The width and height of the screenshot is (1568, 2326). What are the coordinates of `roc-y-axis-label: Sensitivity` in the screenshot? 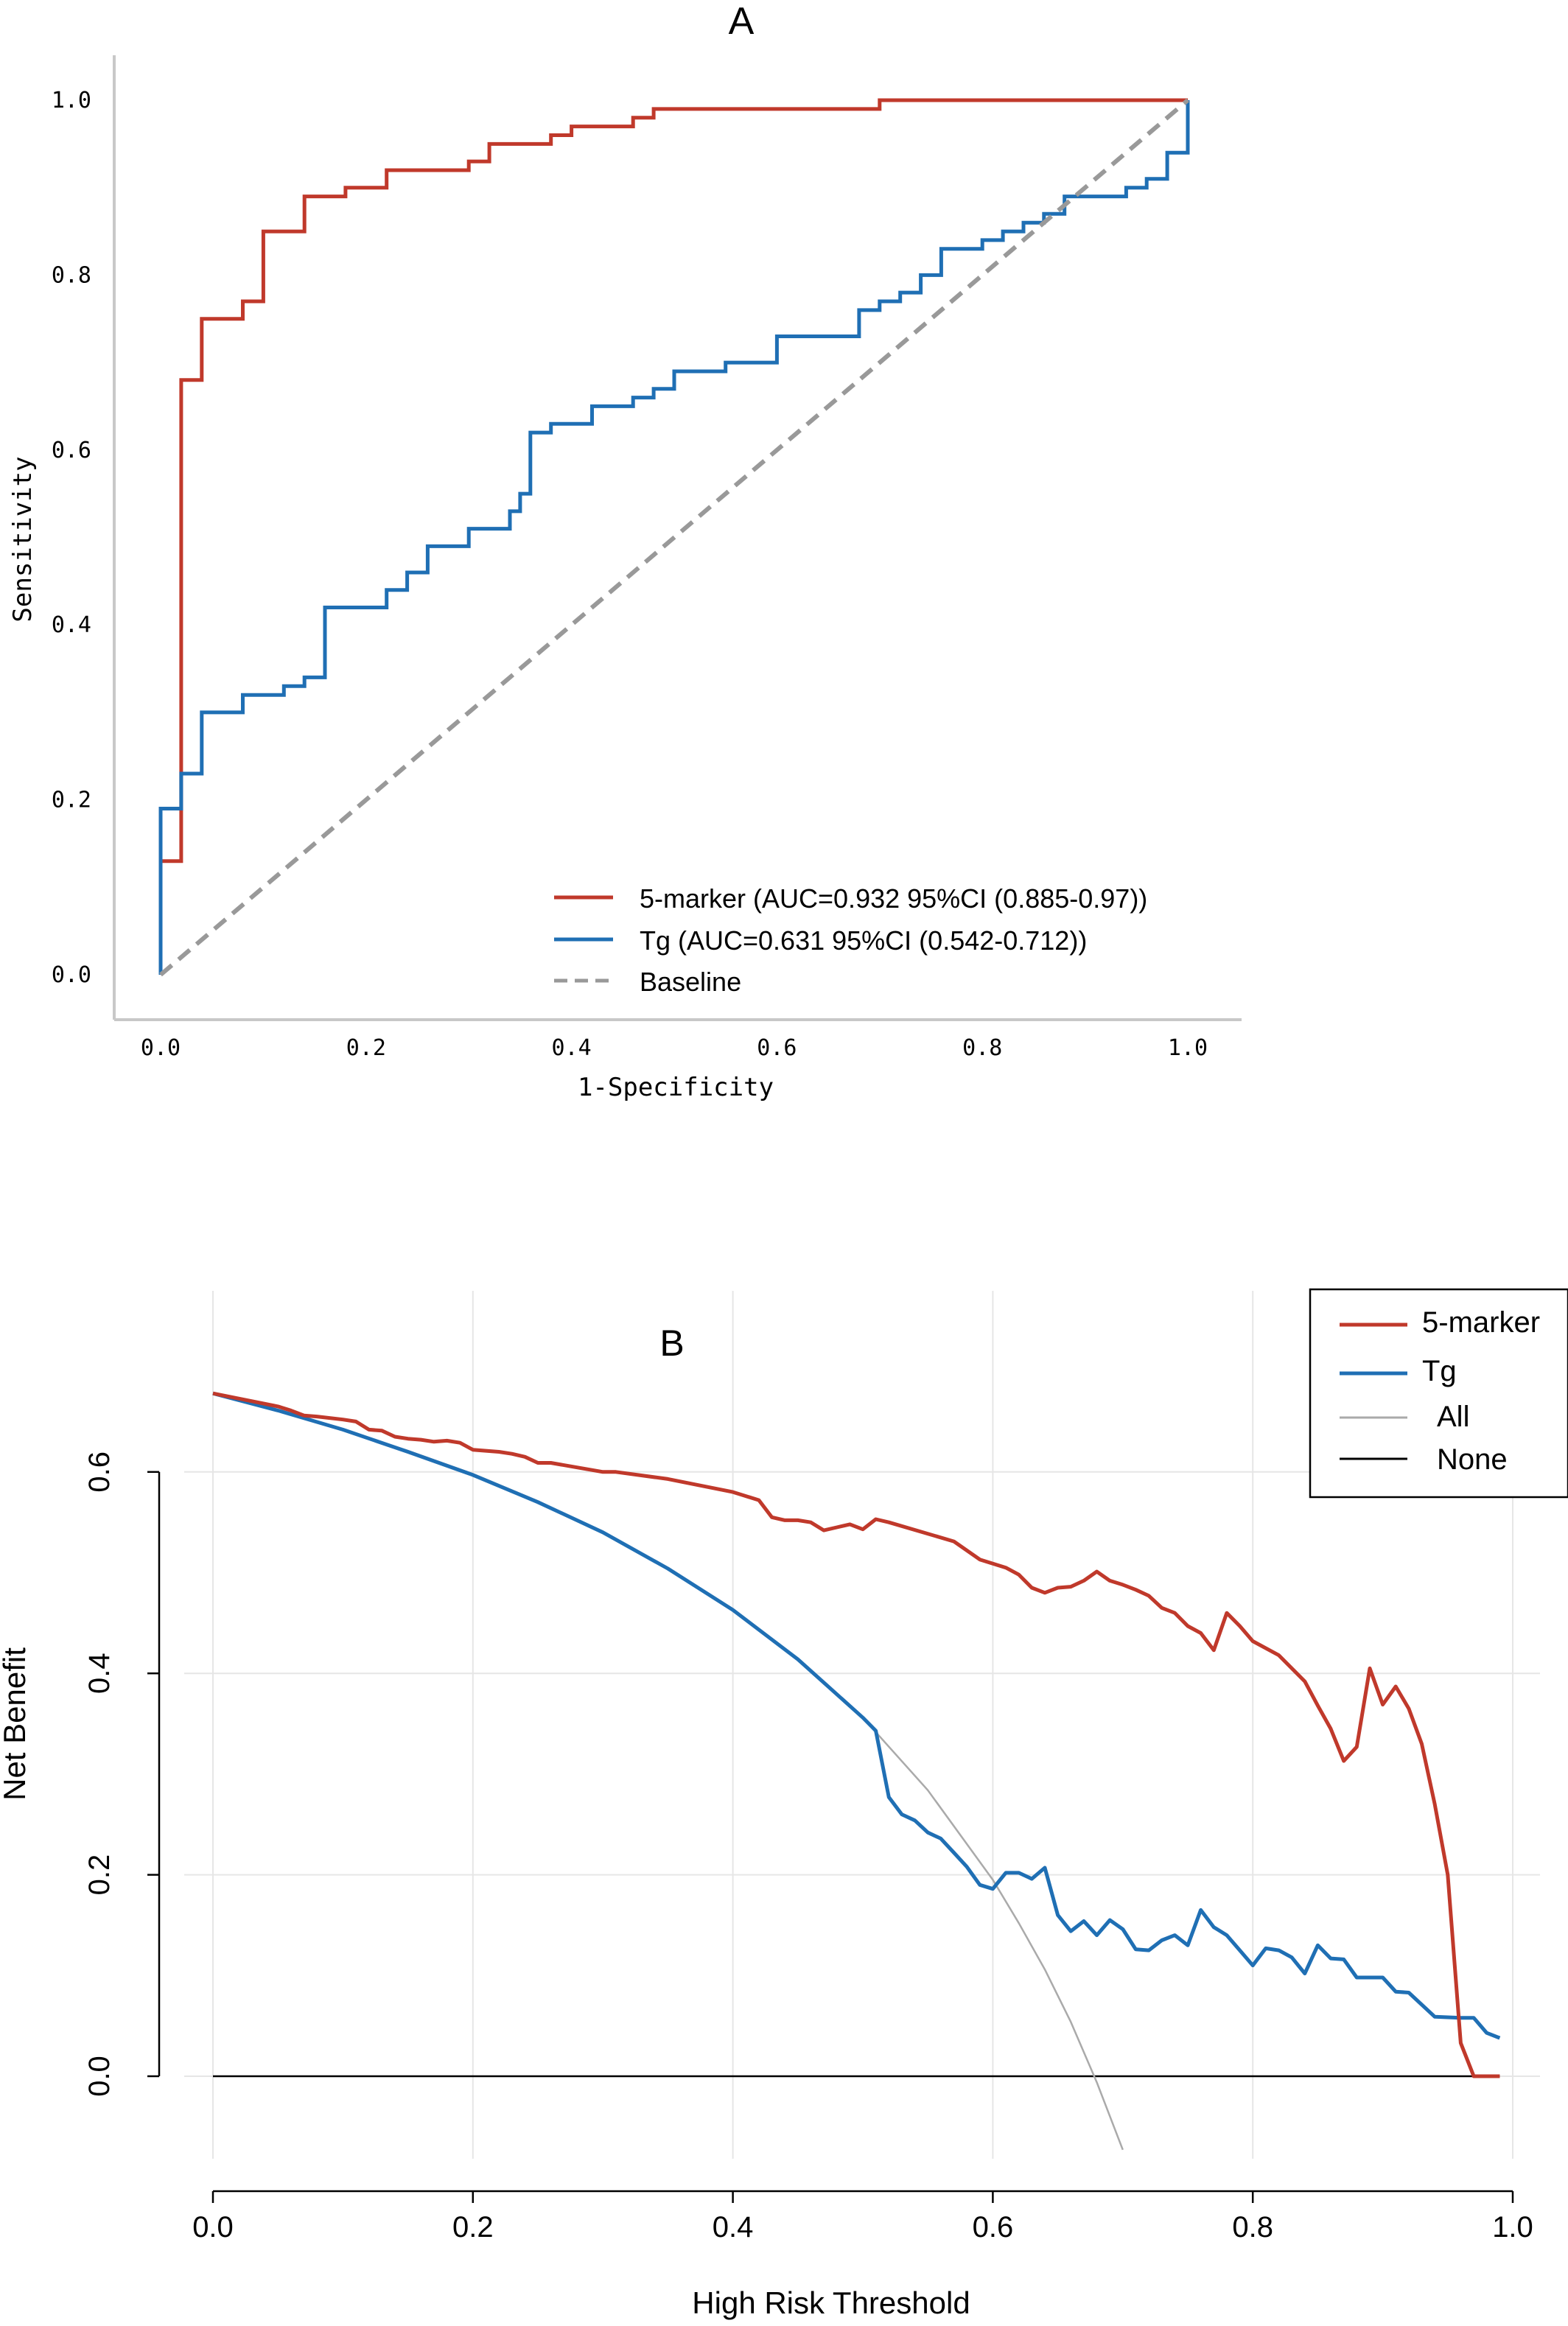 It's located at (23, 539).